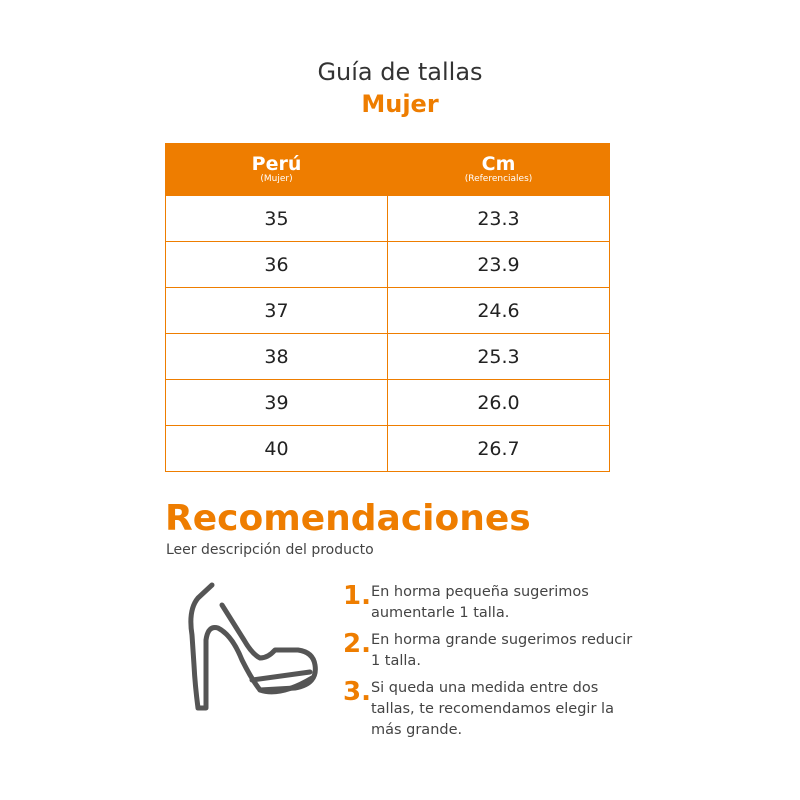 This screenshot has height=800, width=800. Describe the element at coordinates (498, 356) in the screenshot. I see `cm-cell: 25.3` at that location.